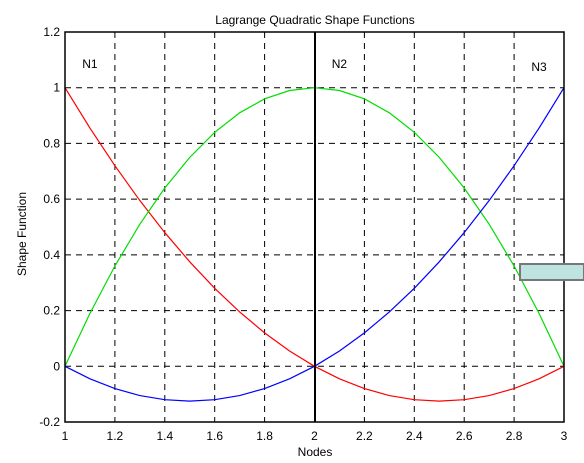 This screenshot has width=584, height=463. I want to click on x-tick-label: 2.4, so click(414, 436).